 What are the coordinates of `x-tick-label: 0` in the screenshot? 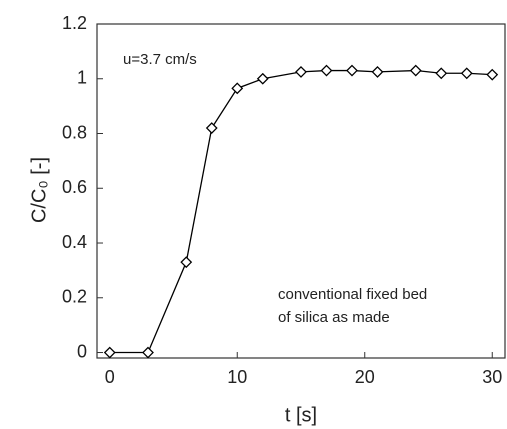 It's located at (110, 377).